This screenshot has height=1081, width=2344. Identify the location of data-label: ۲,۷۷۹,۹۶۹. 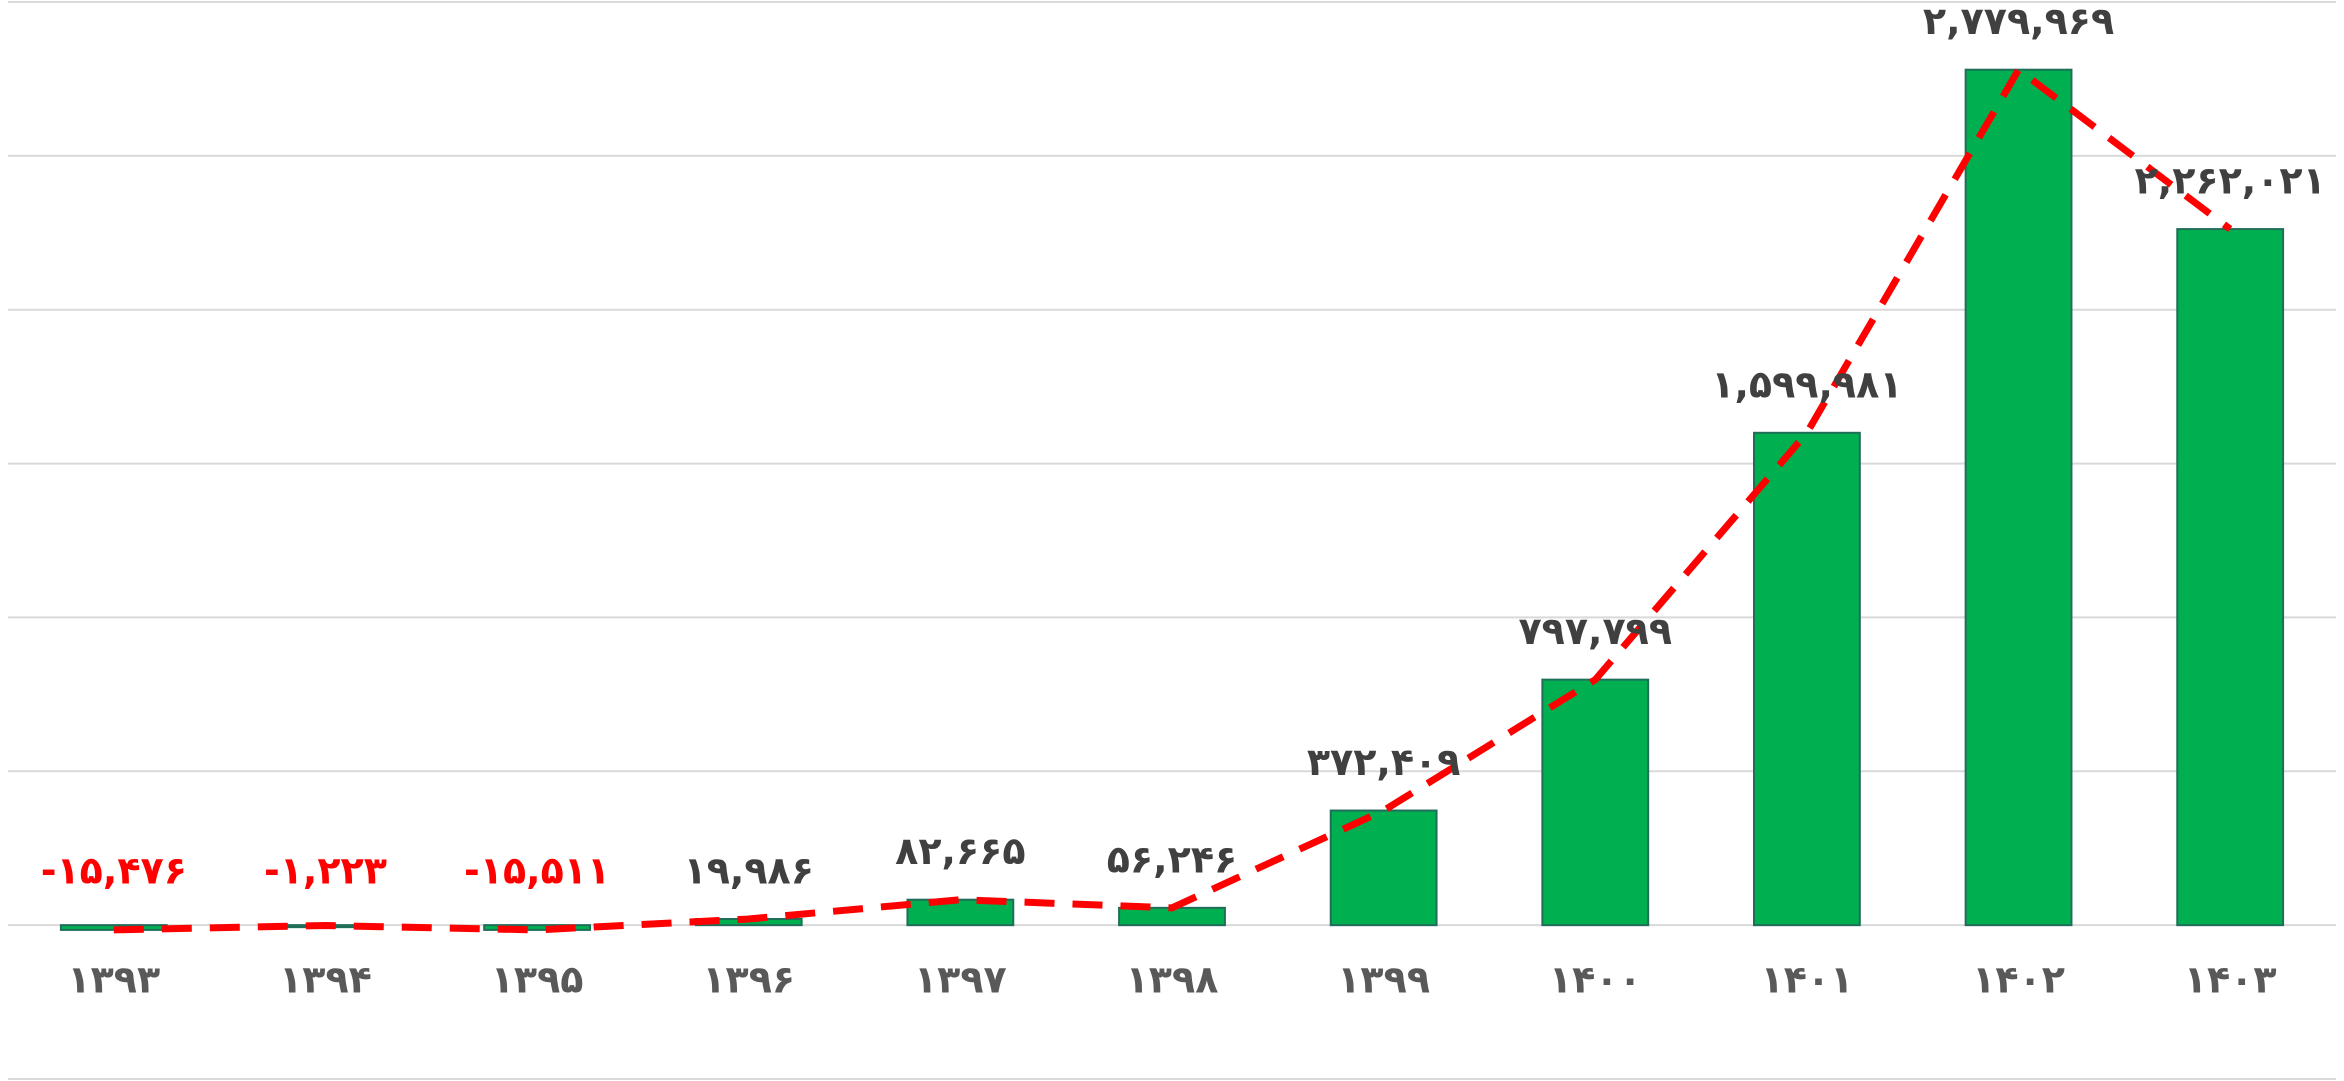
(2018, 21).